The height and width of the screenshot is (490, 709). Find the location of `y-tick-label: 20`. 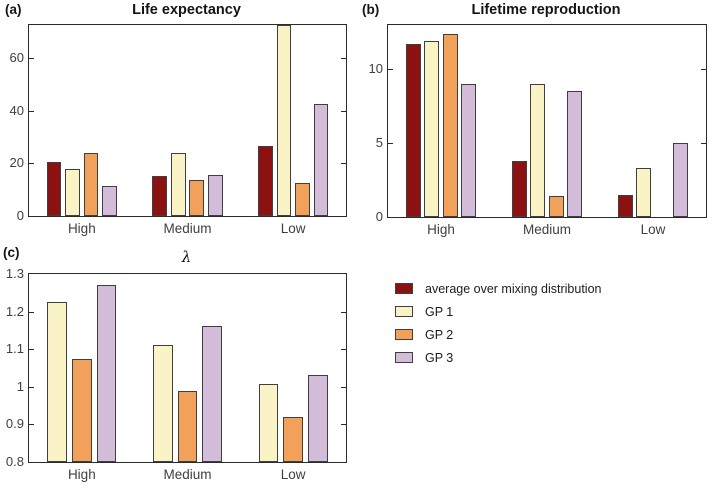

y-tick-label: 20 is located at coordinates (16, 162).